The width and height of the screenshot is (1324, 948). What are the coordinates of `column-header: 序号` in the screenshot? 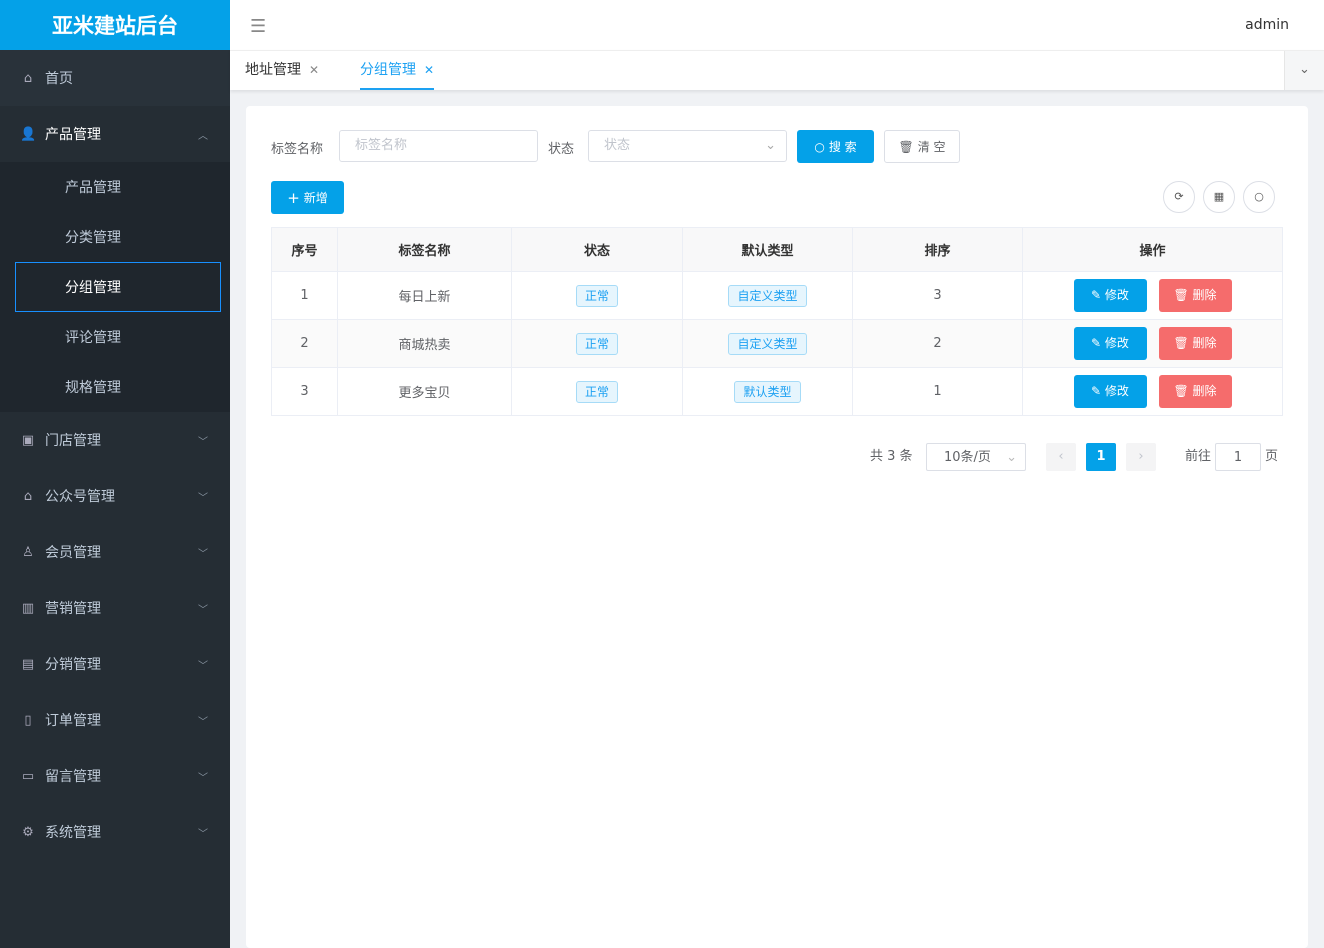 It's located at (304, 249).